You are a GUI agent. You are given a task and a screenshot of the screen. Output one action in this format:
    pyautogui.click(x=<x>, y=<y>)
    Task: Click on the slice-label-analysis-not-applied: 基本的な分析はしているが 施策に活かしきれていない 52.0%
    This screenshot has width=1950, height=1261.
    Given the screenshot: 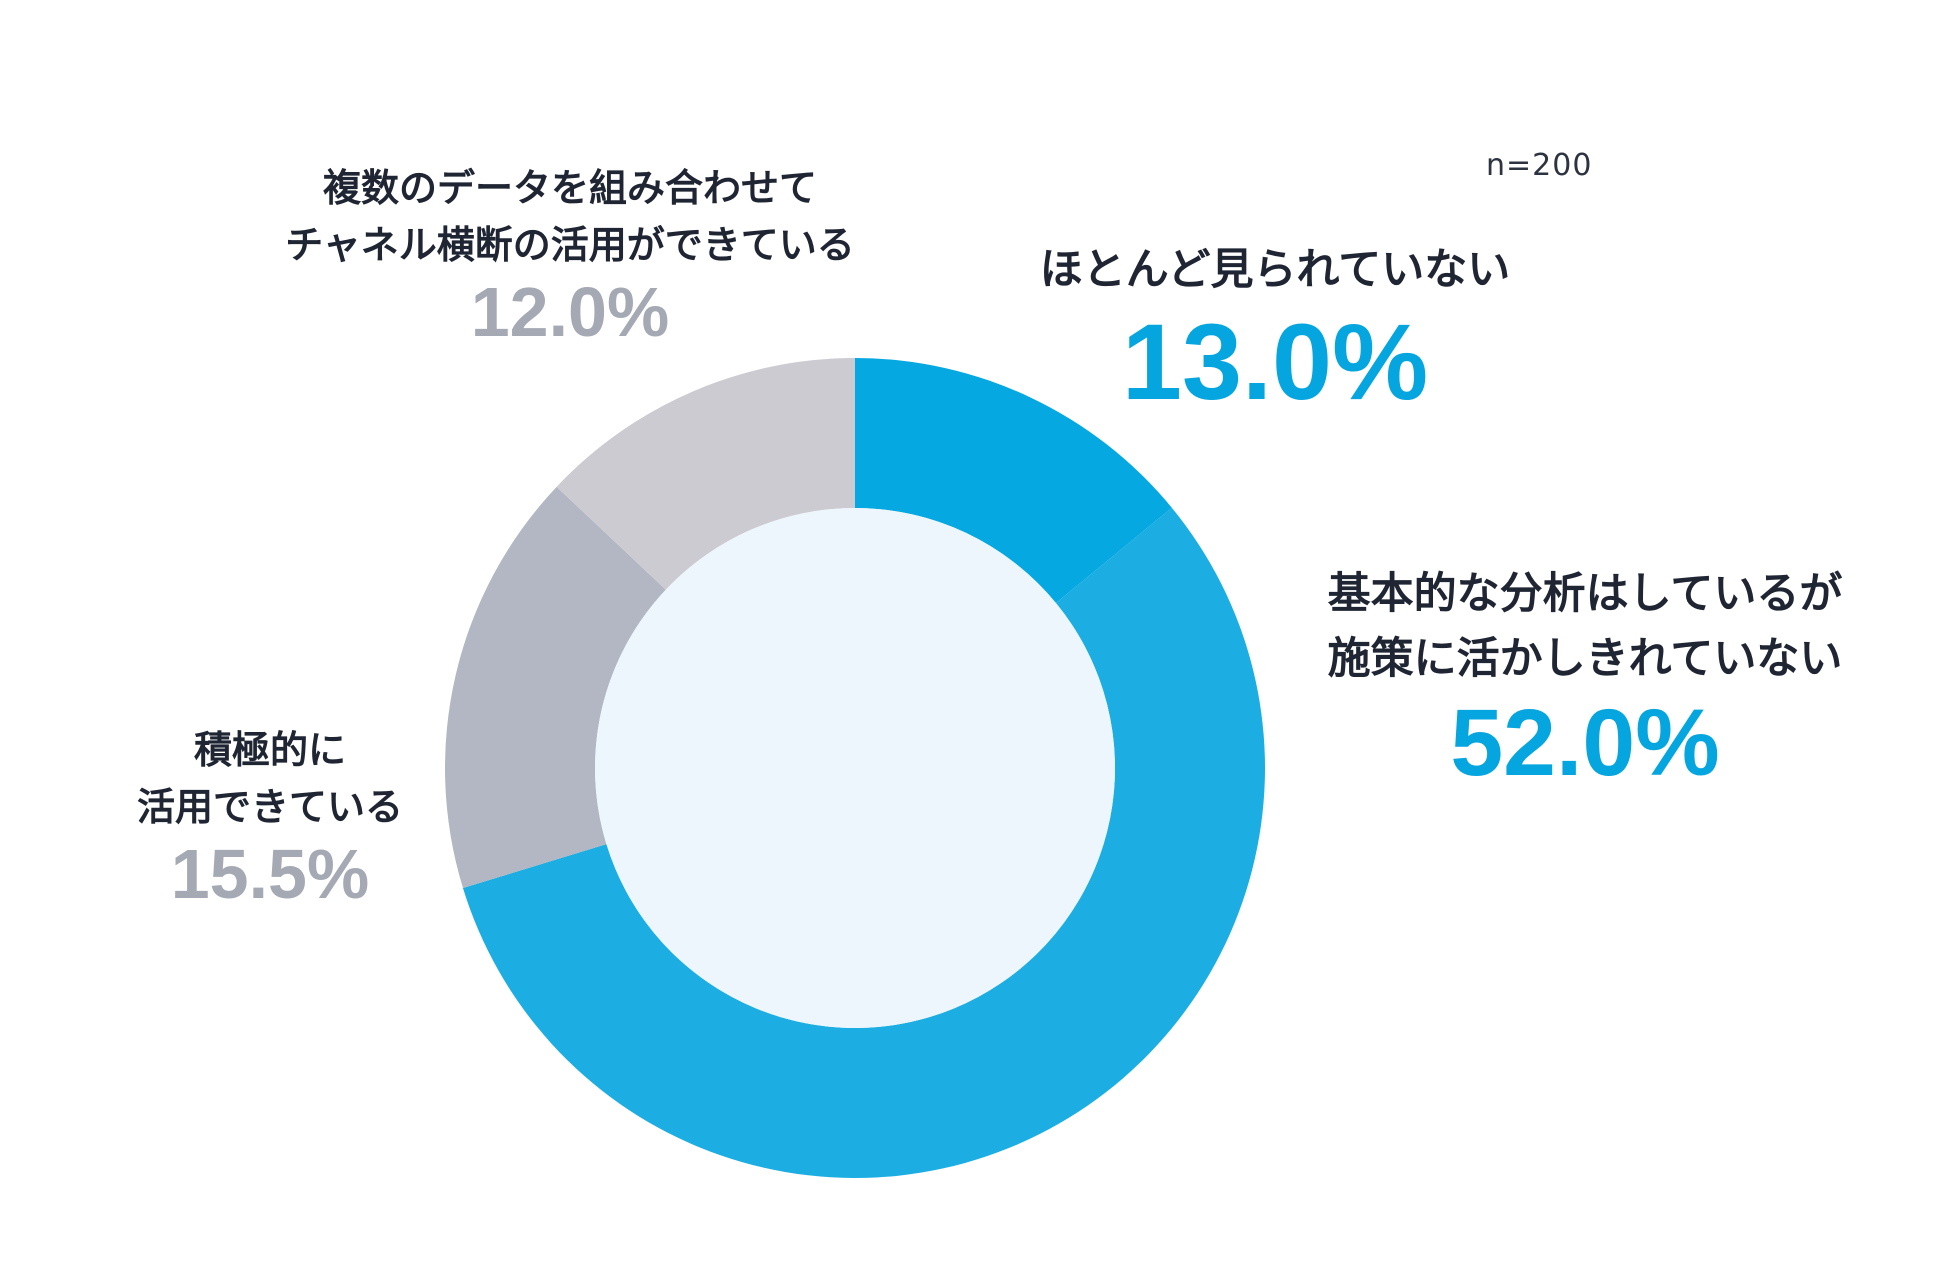 What is the action you would take?
    pyautogui.click(x=1585, y=679)
    